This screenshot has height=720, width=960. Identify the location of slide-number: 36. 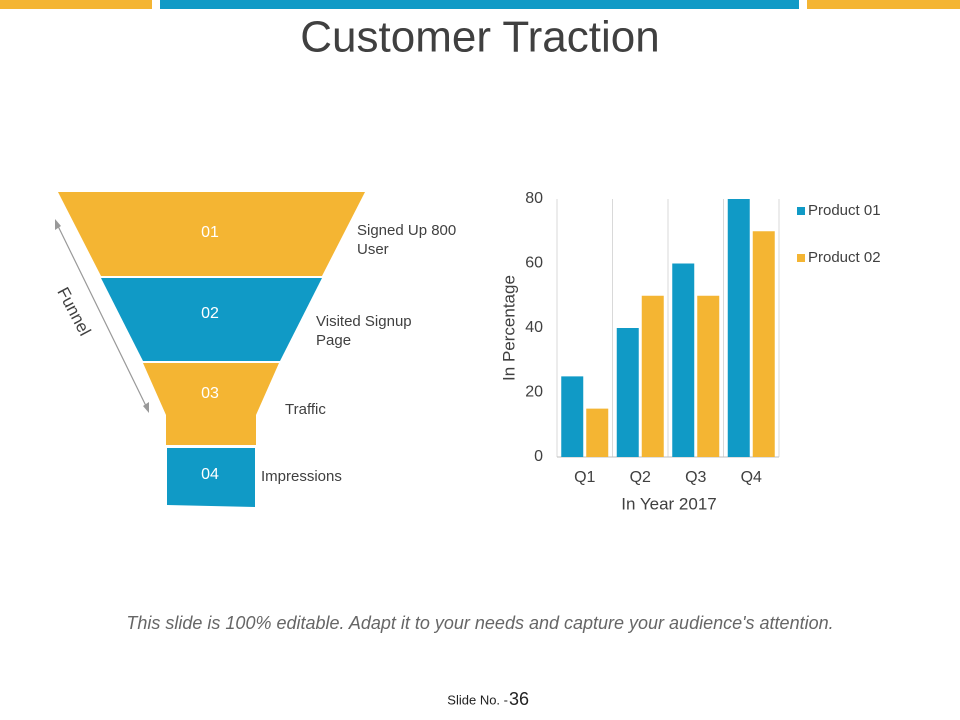
(519, 699).